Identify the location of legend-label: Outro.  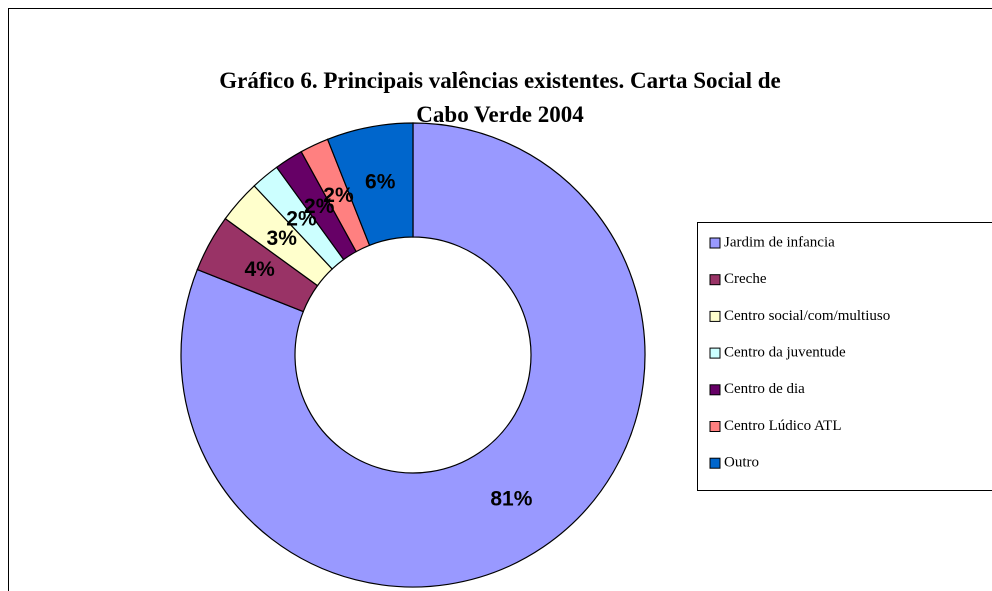
(741, 463).